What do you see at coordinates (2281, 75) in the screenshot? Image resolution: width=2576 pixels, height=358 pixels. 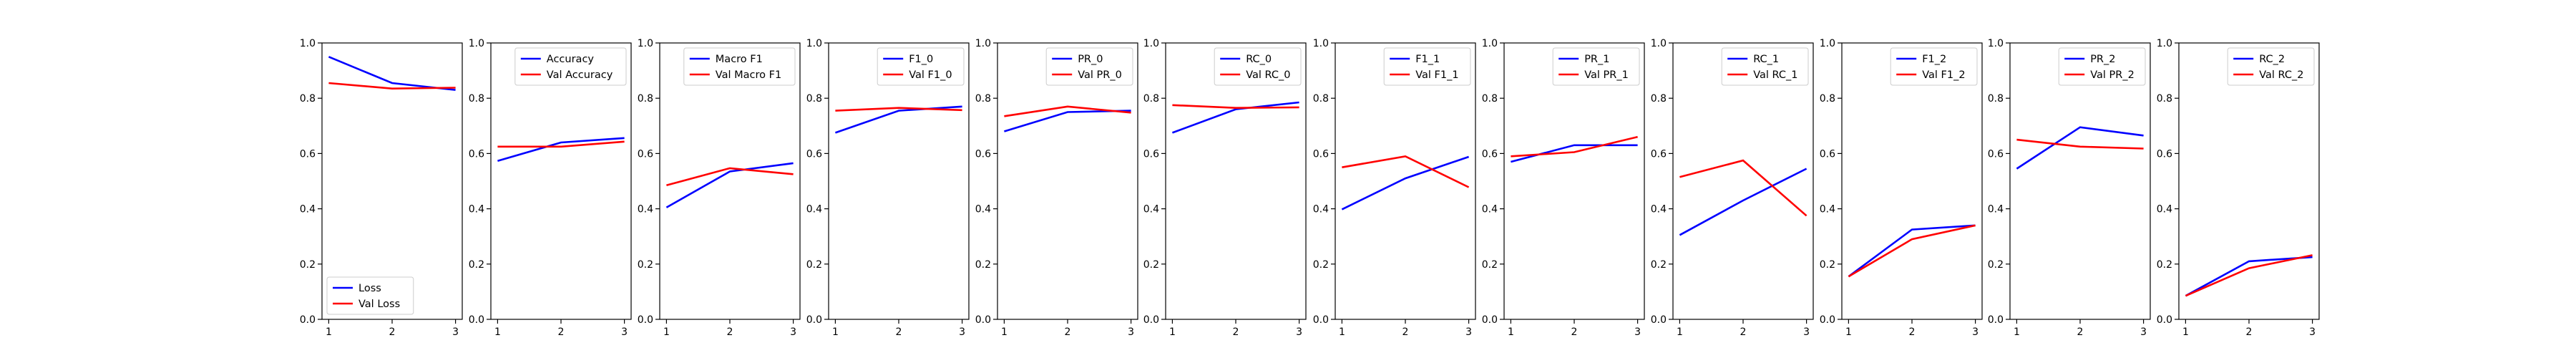 I see `legend-label: Val RC_2` at bounding box center [2281, 75].